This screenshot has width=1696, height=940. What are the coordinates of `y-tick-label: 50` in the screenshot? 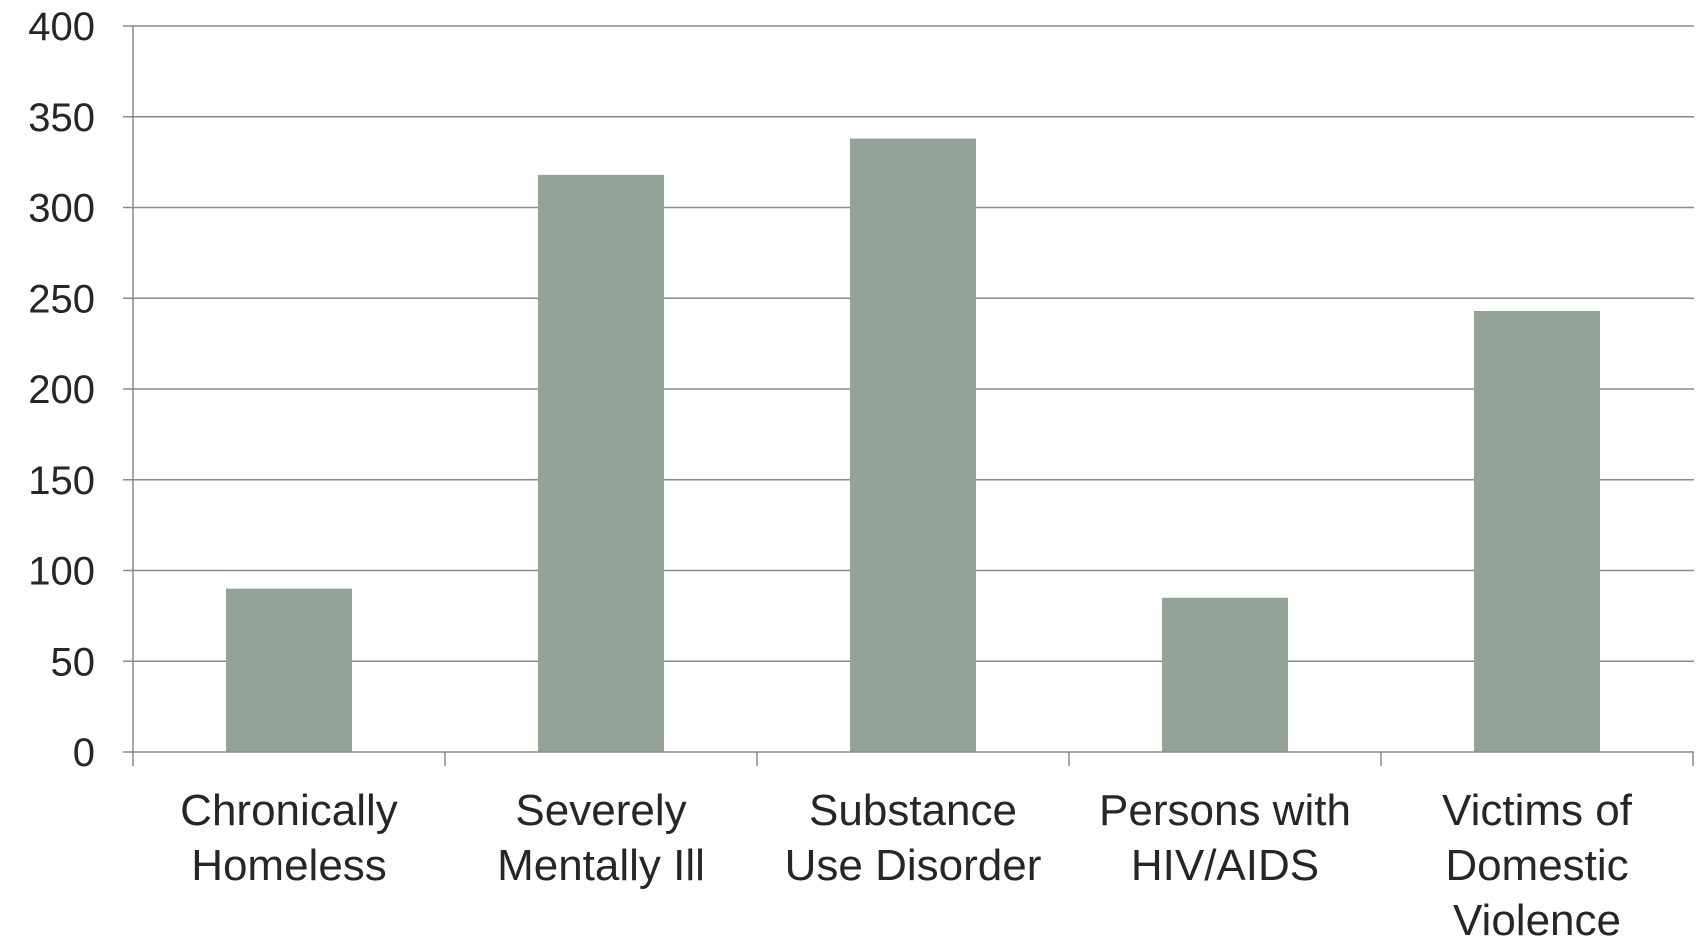 It's located at (73, 662).